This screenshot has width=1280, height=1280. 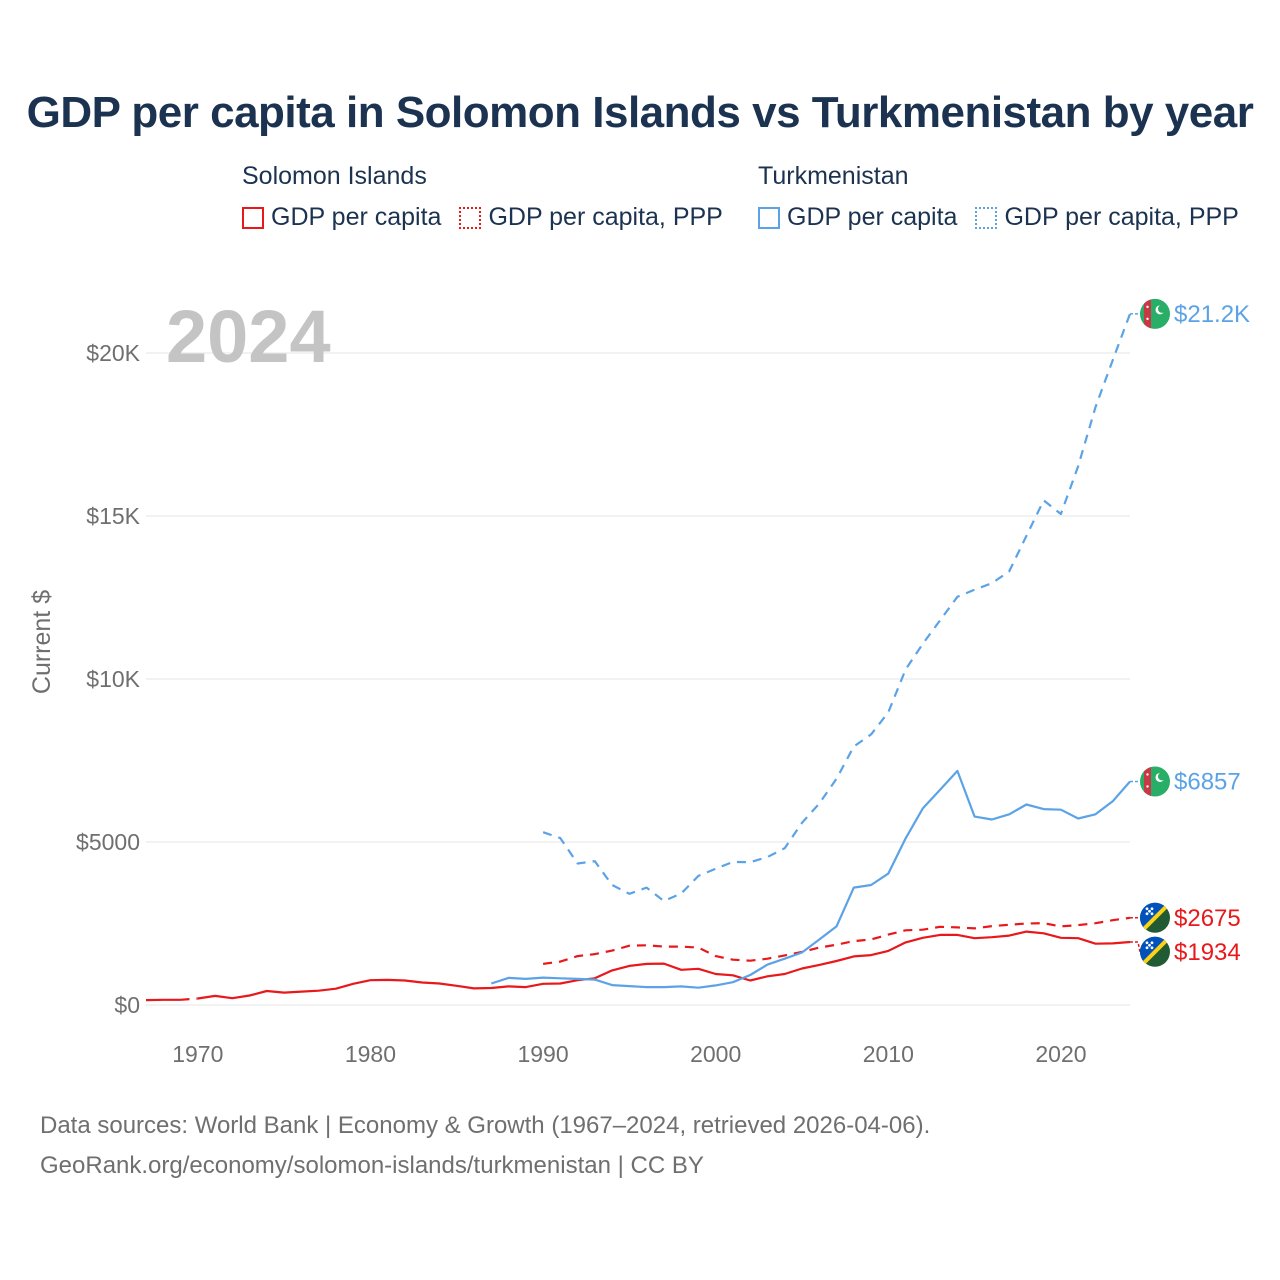 I want to click on legend-item-turkmenistan-gdp-ppp: GDP per capita, PPP, so click(x=1107, y=217).